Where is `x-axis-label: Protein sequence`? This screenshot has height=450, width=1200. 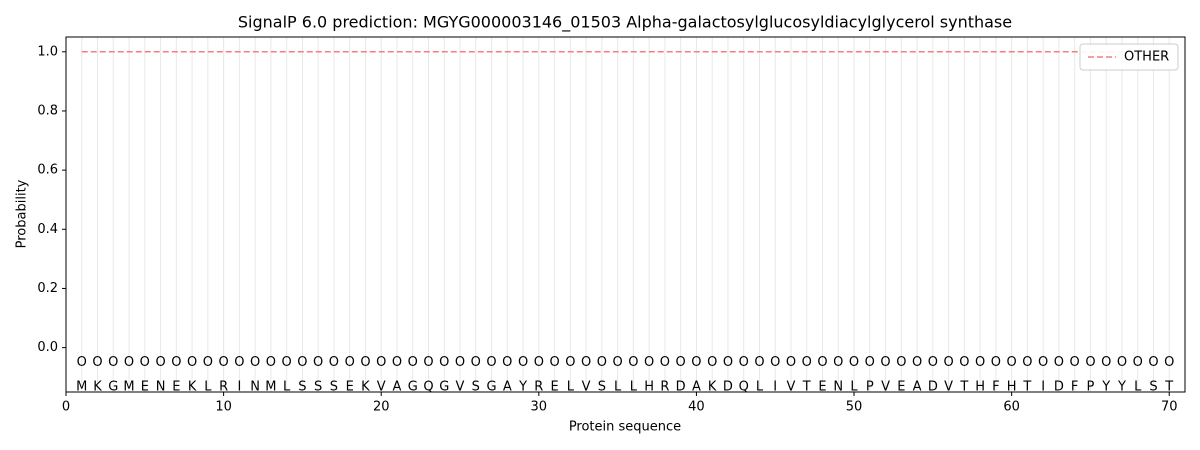
x-axis-label: Protein sequence is located at coordinates (625, 427).